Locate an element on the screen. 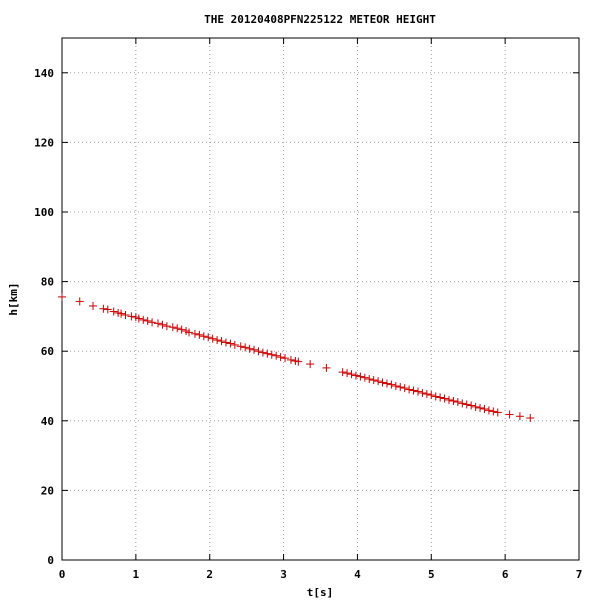 Image resolution: width=600 pixels, height=600 pixels. y-tick-label: 40 is located at coordinates (47, 421).